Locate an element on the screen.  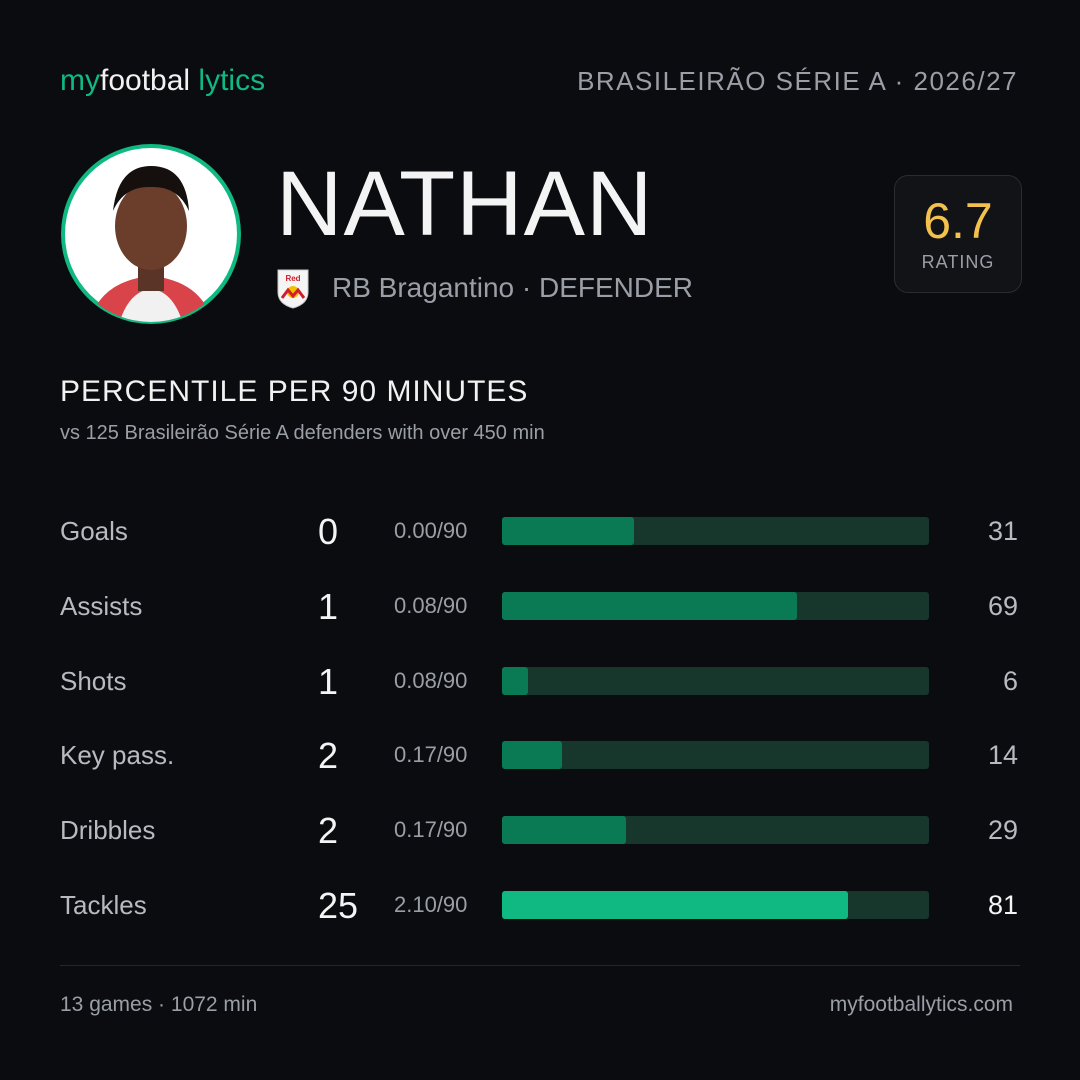
player-name: NATHAN is located at coordinates (465, 204).